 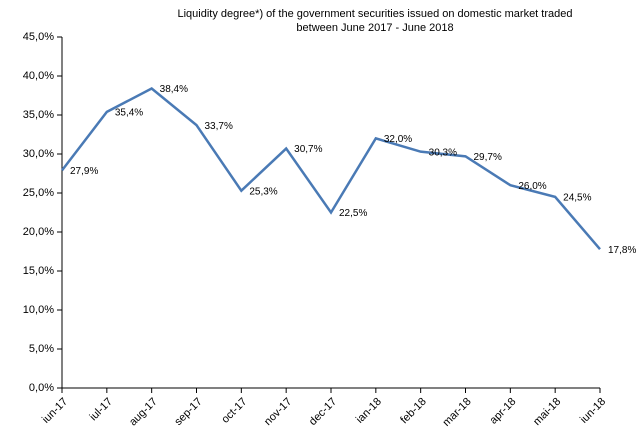 What do you see at coordinates (443, 152) in the screenshot?
I see `value-label: 30,3%` at bounding box center [443, 152].